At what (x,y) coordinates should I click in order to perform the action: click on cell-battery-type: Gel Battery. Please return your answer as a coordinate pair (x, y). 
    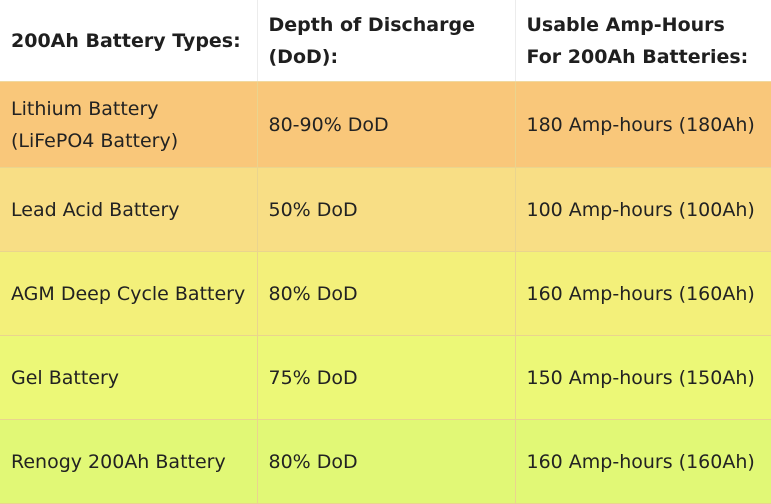
    Looking at the image, I should click on (129, 377).